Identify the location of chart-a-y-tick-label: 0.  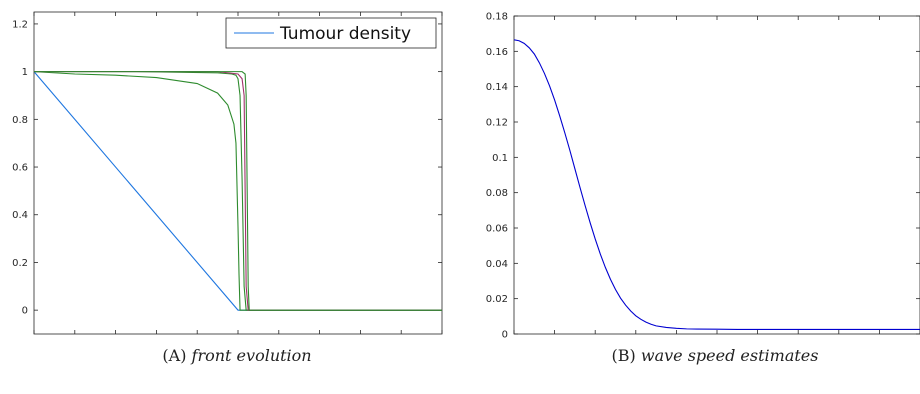
(25, 311).